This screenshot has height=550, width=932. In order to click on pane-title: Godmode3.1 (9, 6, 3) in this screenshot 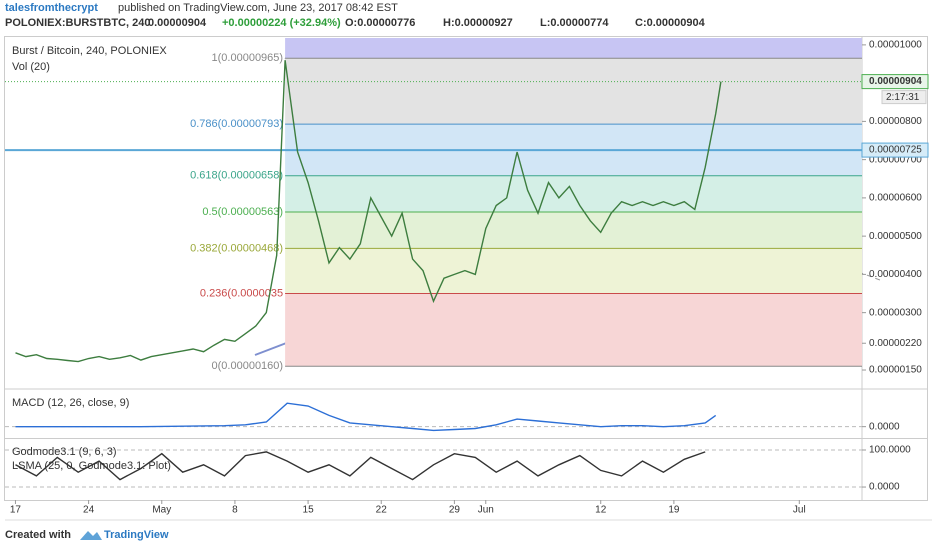, I will do `click(64, 452)`.